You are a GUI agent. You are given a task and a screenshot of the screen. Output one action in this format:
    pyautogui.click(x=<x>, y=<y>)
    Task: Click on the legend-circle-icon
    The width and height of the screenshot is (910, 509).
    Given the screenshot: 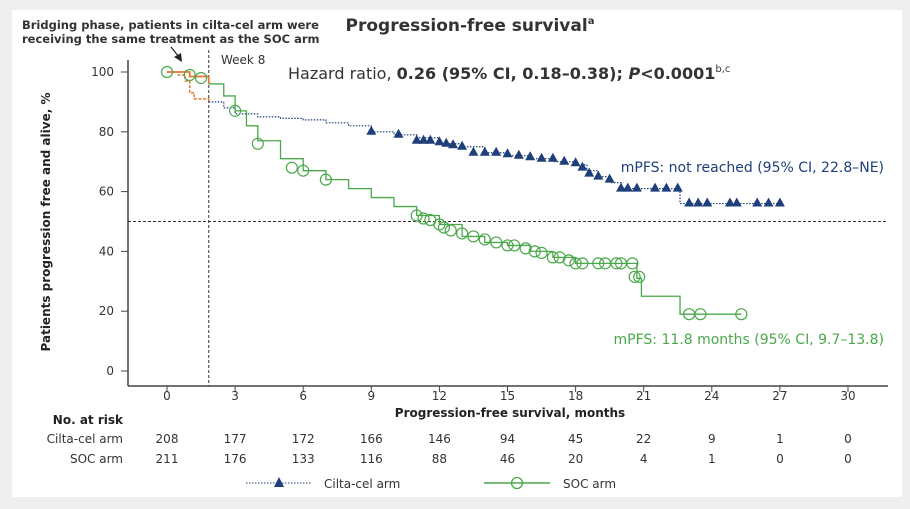 What is the action you would take?
    pyautogui.click(x=517, y=483)
    